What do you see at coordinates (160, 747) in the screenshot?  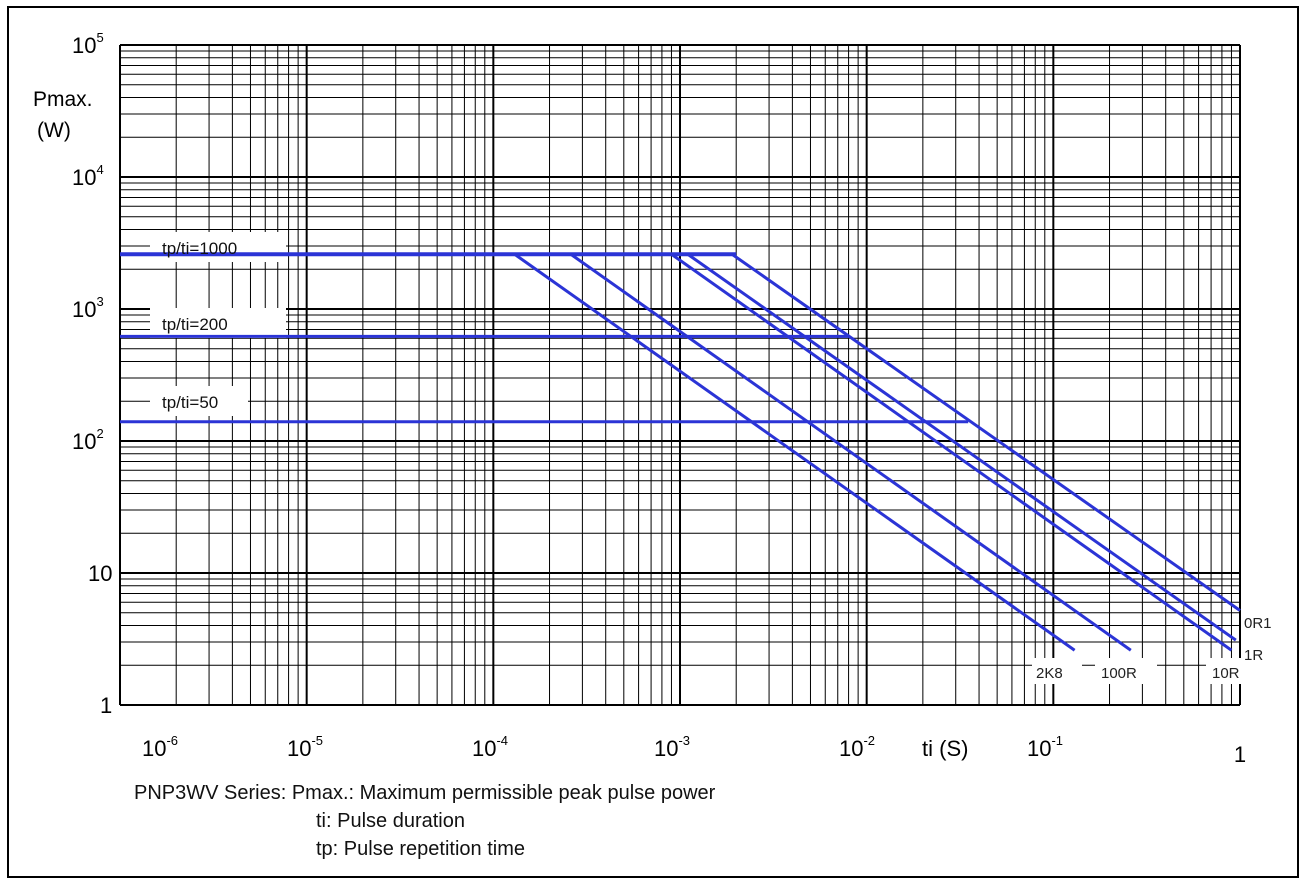 I see `x-tick-label: 10⁻⁶` at bounding box center [160, 747].